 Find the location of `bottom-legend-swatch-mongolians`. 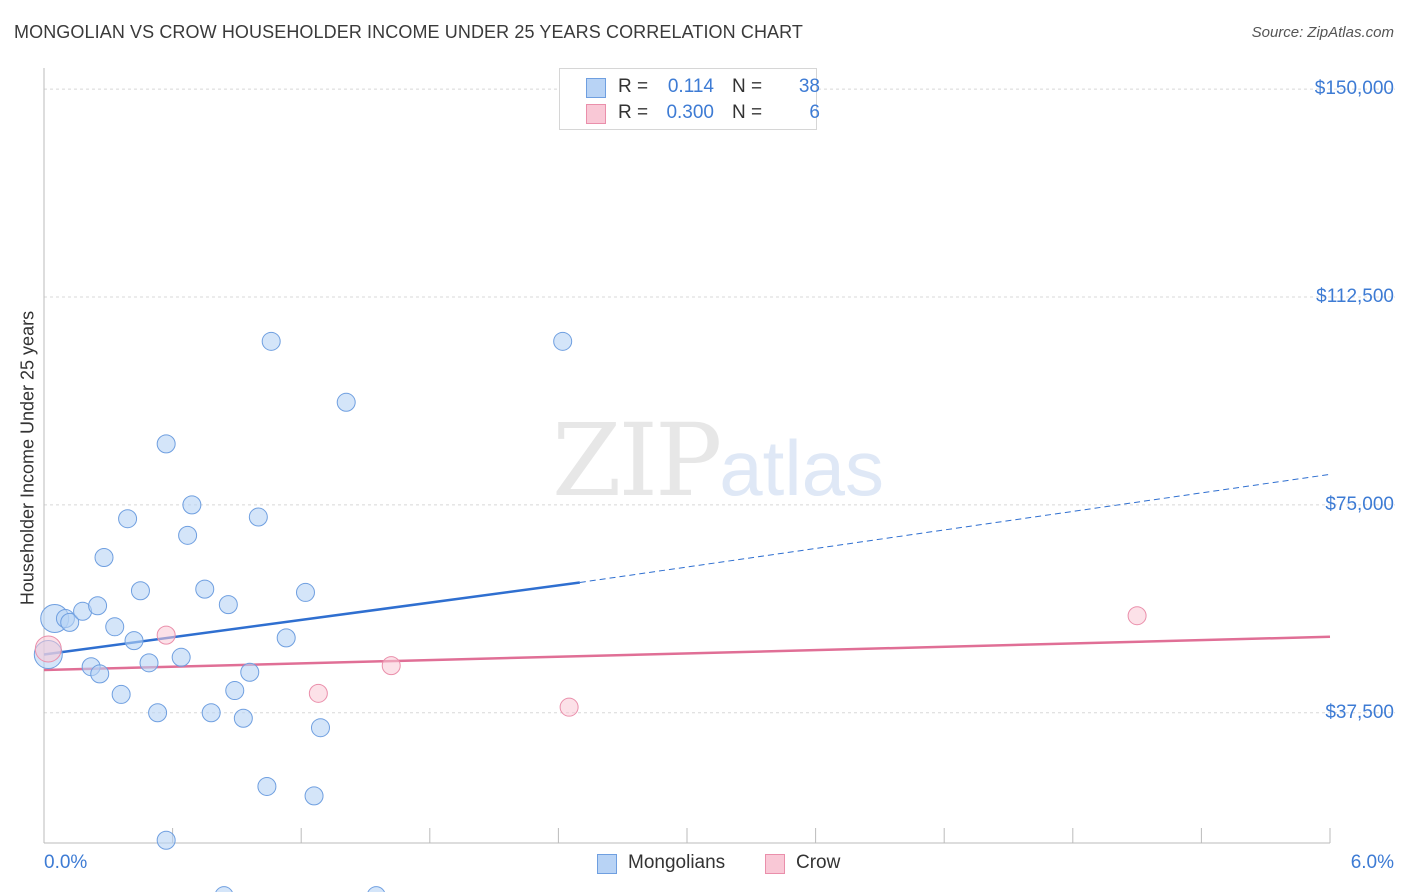

bottom-legend-swatch-mongolians is located at coordinates (607, 864).